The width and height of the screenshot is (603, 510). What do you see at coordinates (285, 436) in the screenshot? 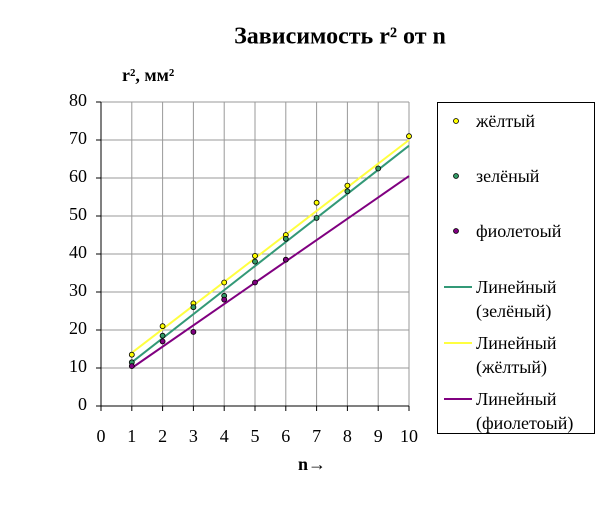
I see `x-tick-label: 6` at bounding box center [285, 436].